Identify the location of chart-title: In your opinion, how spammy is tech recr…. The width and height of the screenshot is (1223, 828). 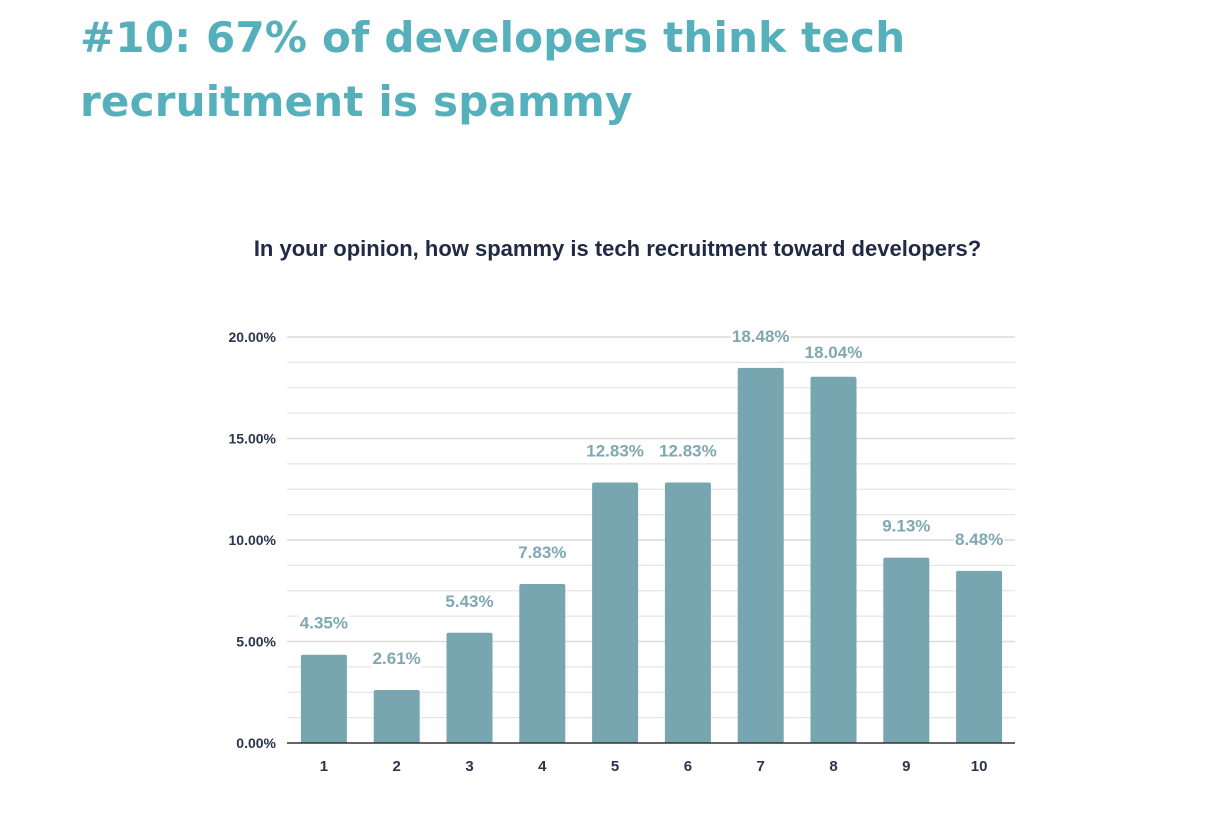
(617, 248).